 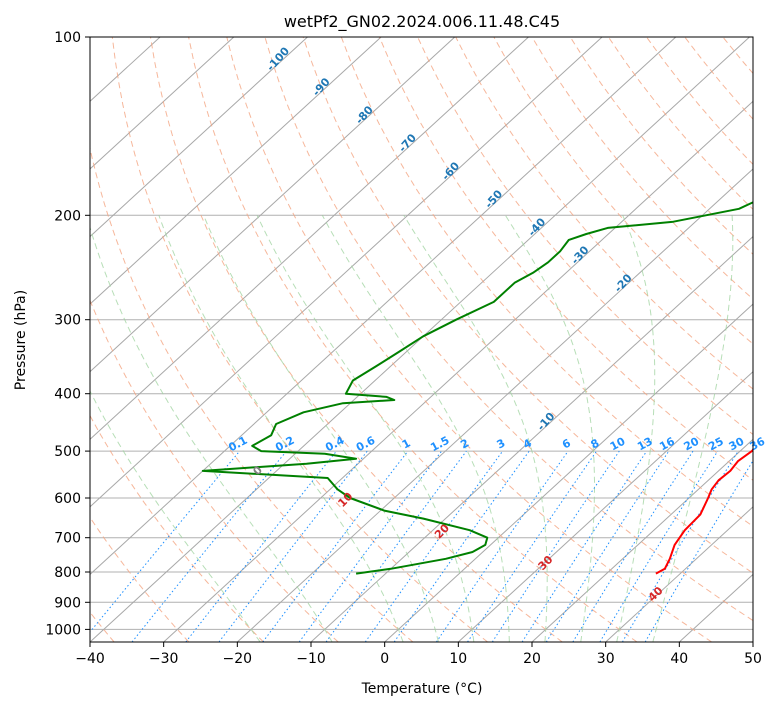 What do you see at coordinates (384, 659) in the screenshot?
I see `x-tick-label: 0` at bounding box center [384, 659].